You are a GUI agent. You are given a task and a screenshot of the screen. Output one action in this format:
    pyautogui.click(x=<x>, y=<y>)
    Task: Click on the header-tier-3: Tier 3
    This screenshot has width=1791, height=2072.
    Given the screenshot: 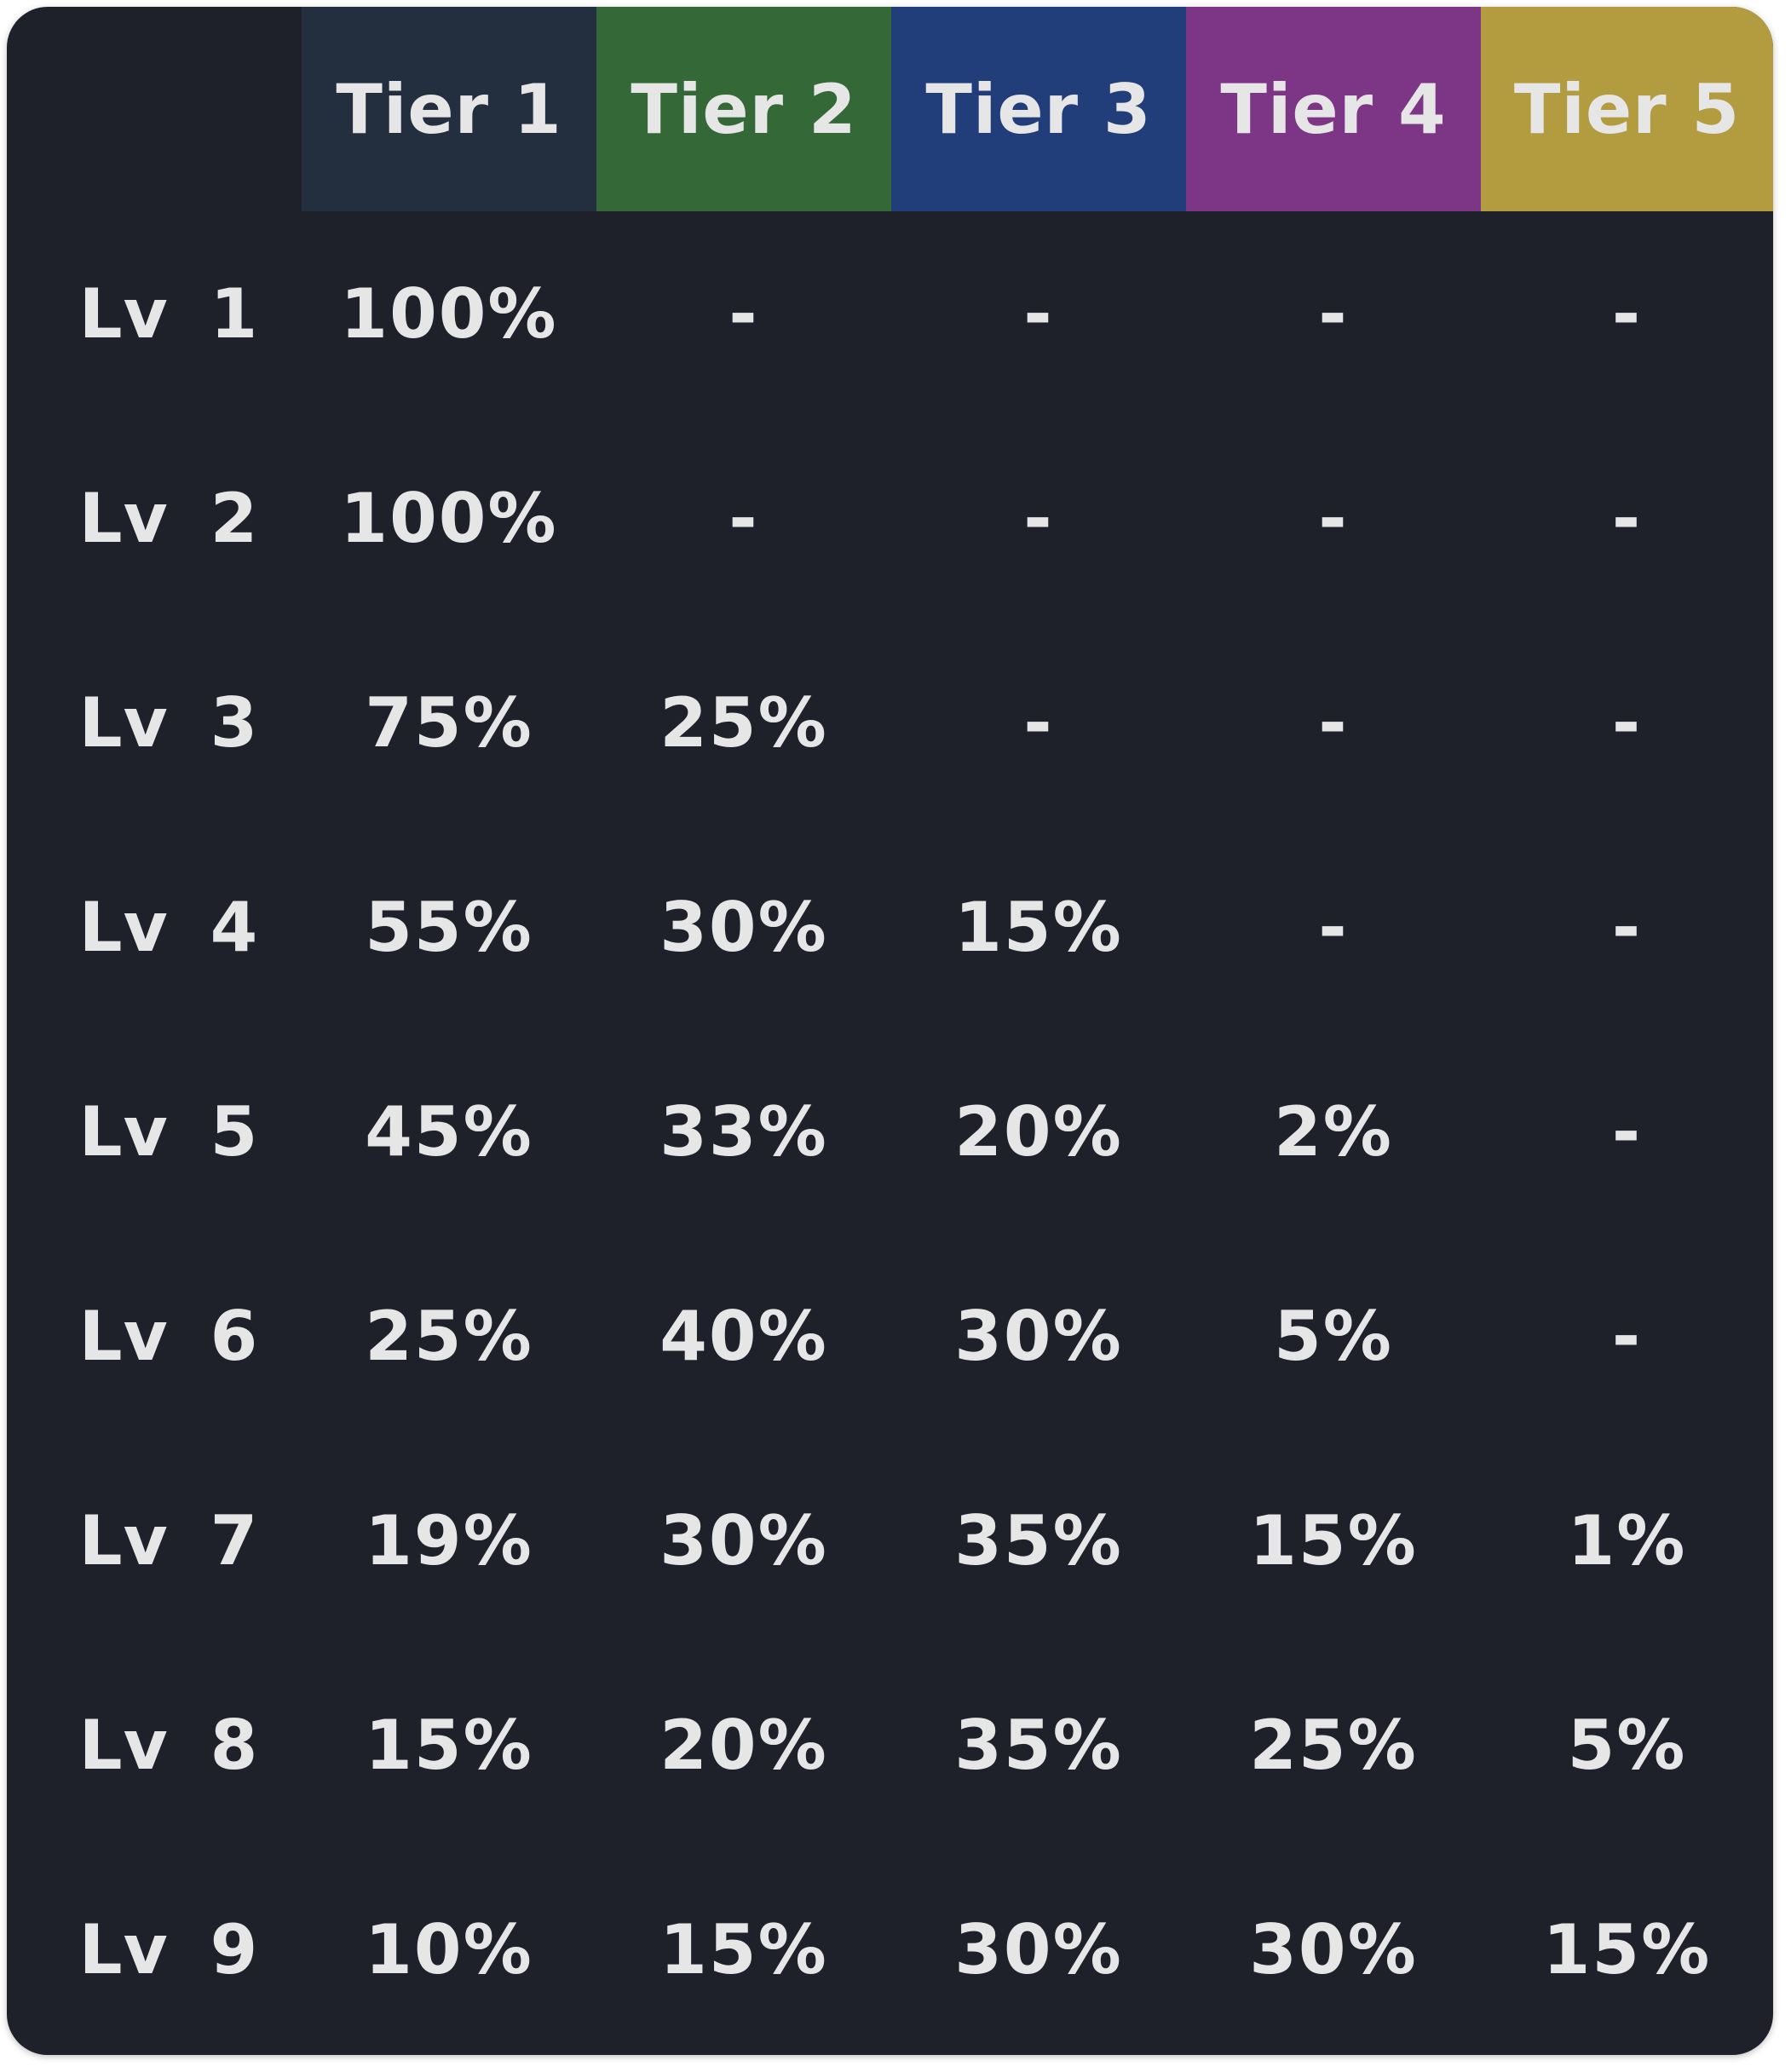 What is the action you would take?
    pyautogui.click(x=1038, y=109)
    